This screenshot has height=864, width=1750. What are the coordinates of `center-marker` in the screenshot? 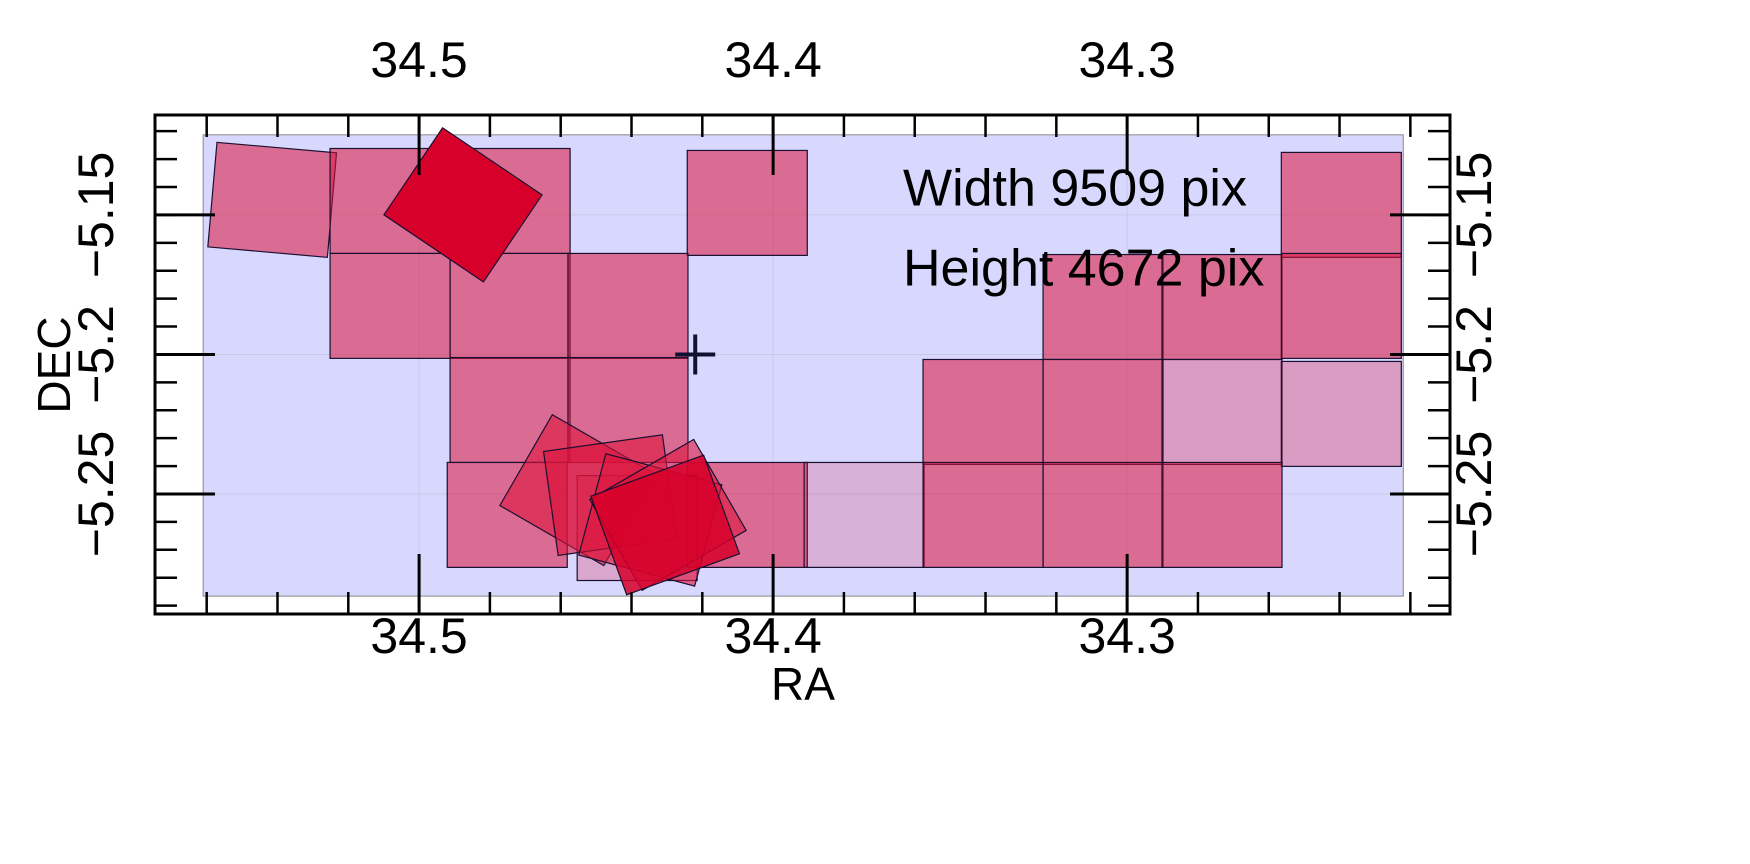 It's located at (695, 354).